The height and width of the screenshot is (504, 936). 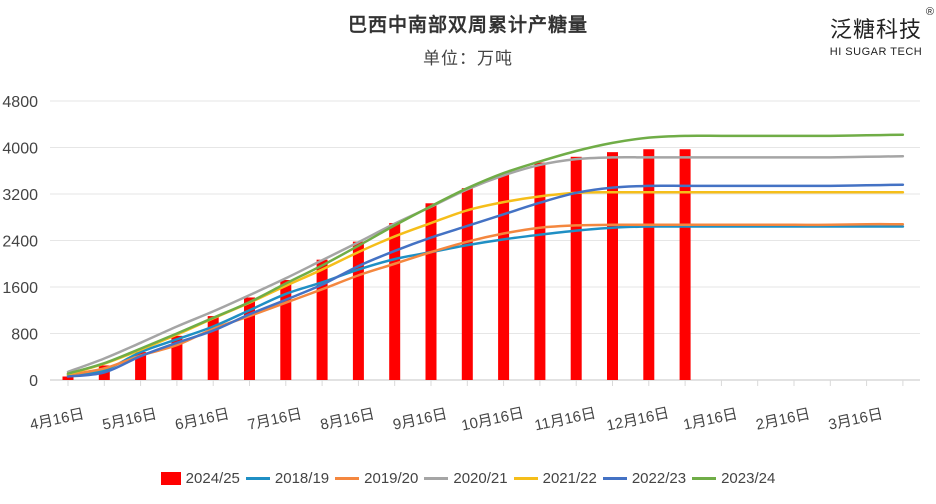 I want to click on brand-logo: 泛糖科技 HI SUGAR TECH ®, so click(x=880, y=32).